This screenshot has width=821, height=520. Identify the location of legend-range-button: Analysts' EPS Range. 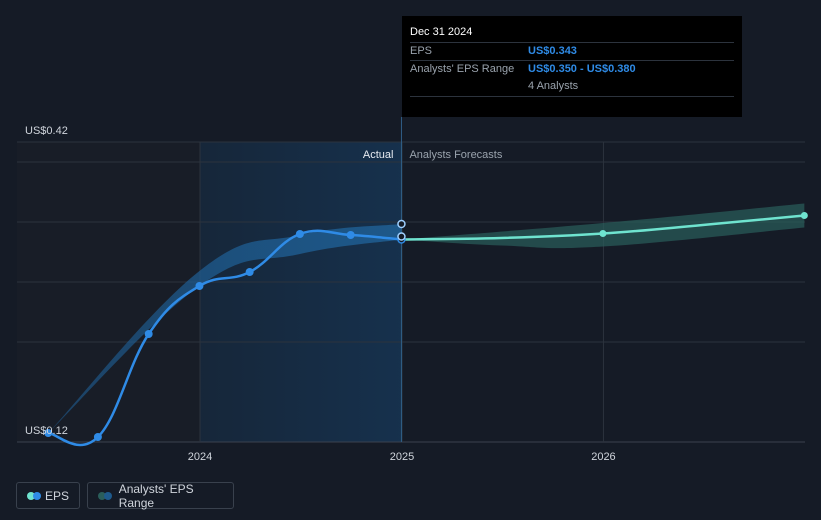
(160, 495).